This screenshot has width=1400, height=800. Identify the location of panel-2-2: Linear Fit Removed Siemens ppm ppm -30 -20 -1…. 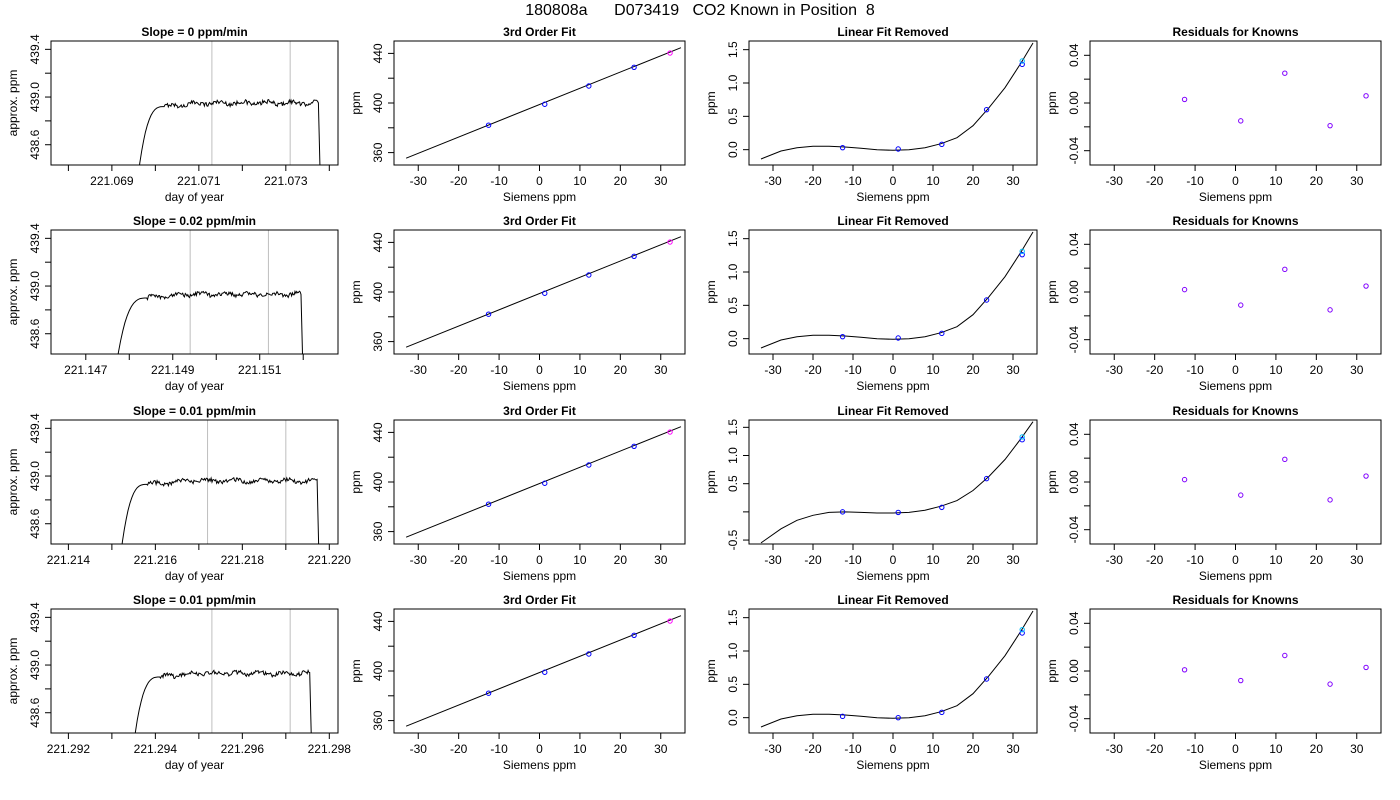
(871, 493).